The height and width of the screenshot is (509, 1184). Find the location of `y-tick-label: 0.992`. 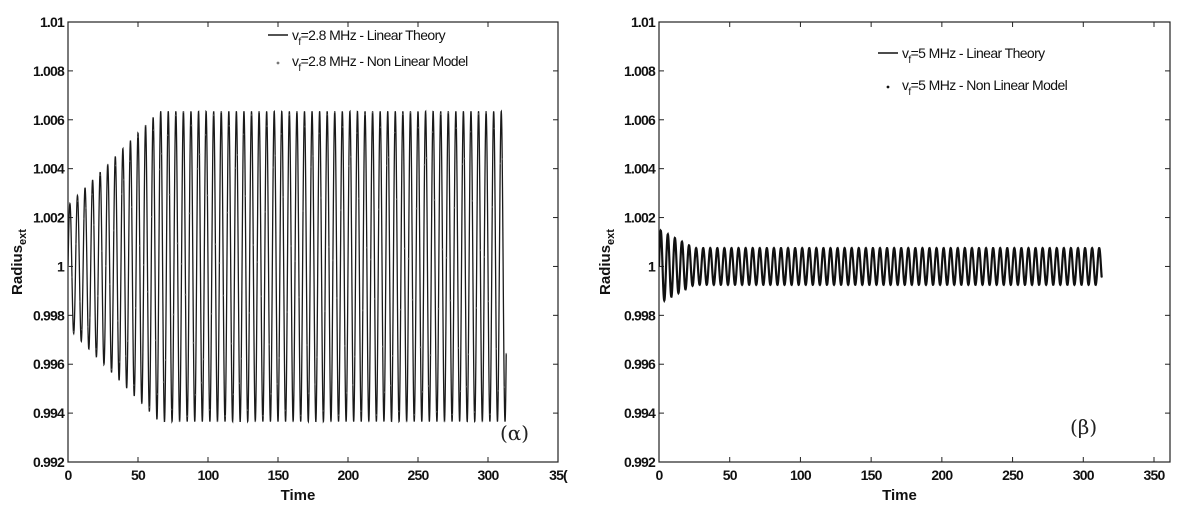

y-tick-label: 0.992 is located at coordinates (640, 462).